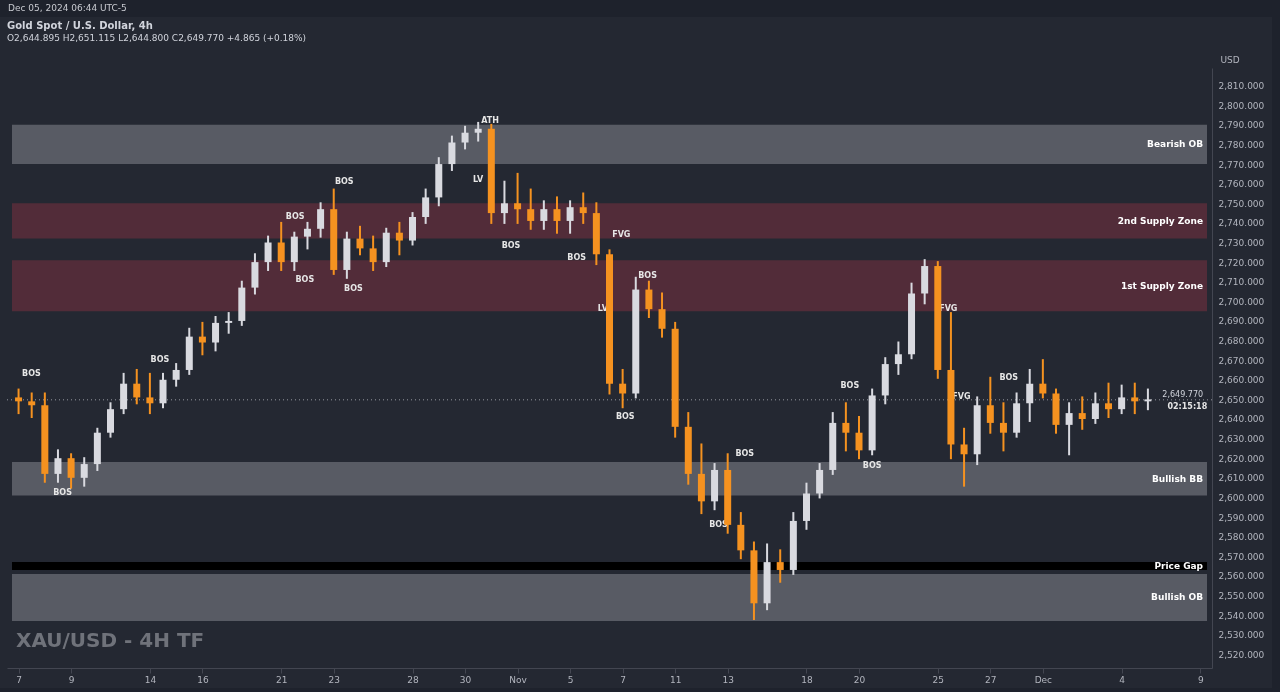 This screenshot has width=1280, height=692. What do you see at coordinates (1241, 105) in the screenshot?
I see `y-tick-label: 2,800.000` at bounding box center [1241, 105].